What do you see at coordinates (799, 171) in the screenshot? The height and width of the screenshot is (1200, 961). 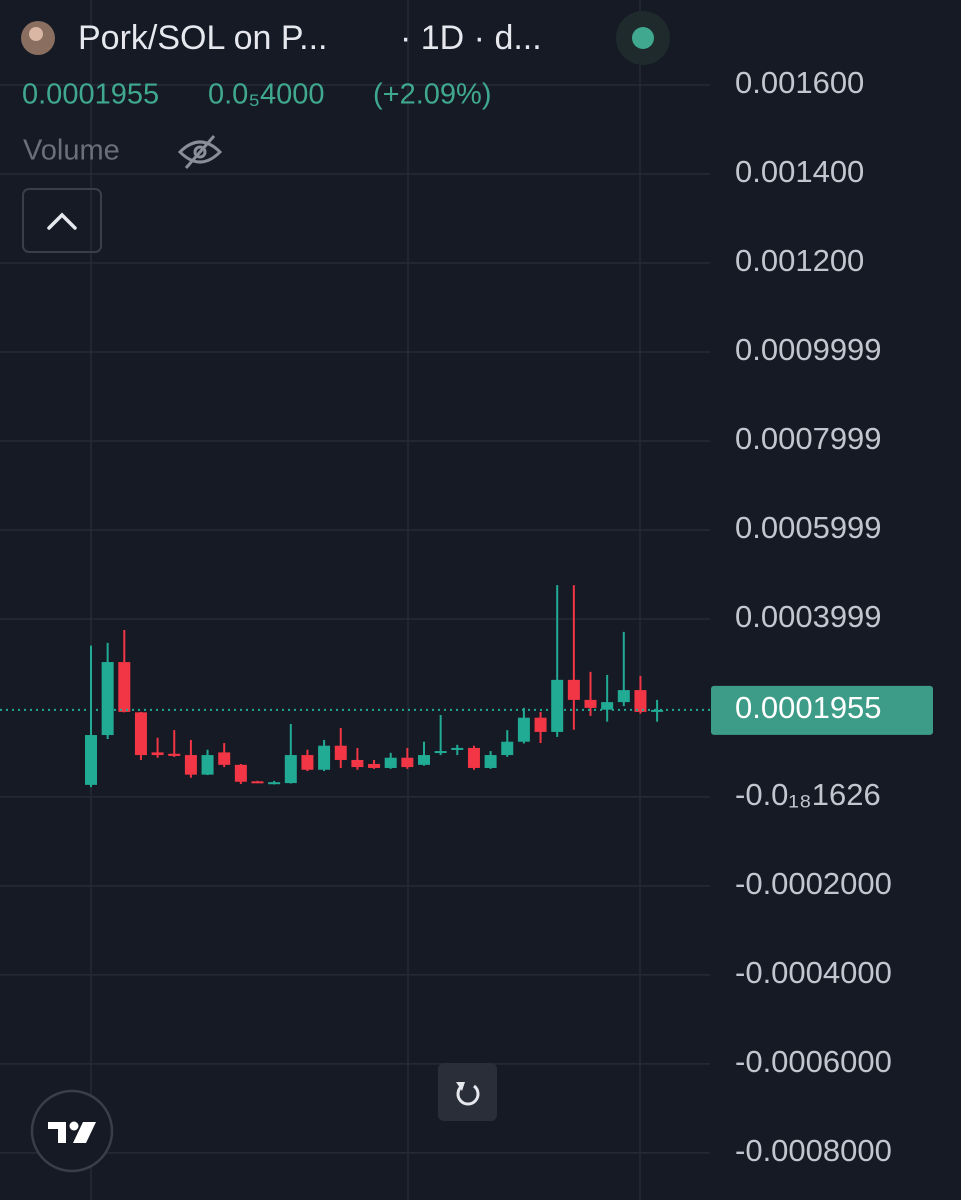 I see `y-tick-label: 0.001400` at bounding box center [799, 171].